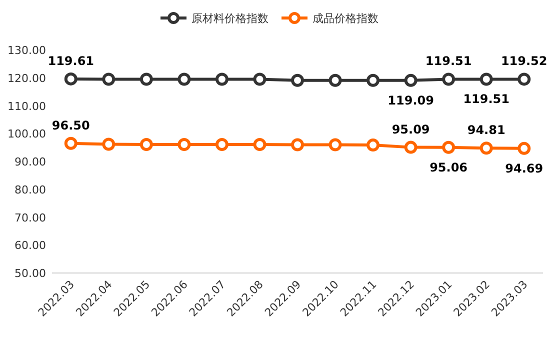  I want to click on y-tick-label: 120.00, so click(27, 78).